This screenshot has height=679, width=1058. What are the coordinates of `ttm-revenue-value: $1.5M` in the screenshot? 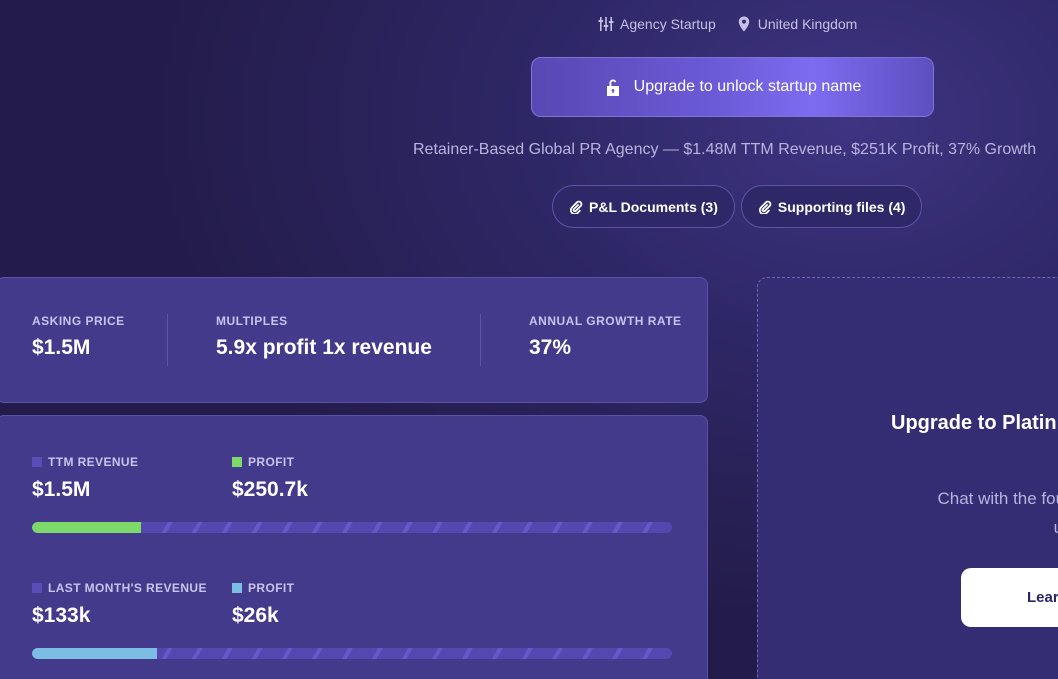 It's located at (61, 489).